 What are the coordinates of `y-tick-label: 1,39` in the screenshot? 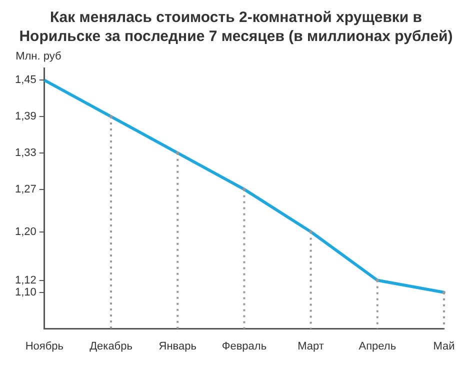 It's located at (25, 116).